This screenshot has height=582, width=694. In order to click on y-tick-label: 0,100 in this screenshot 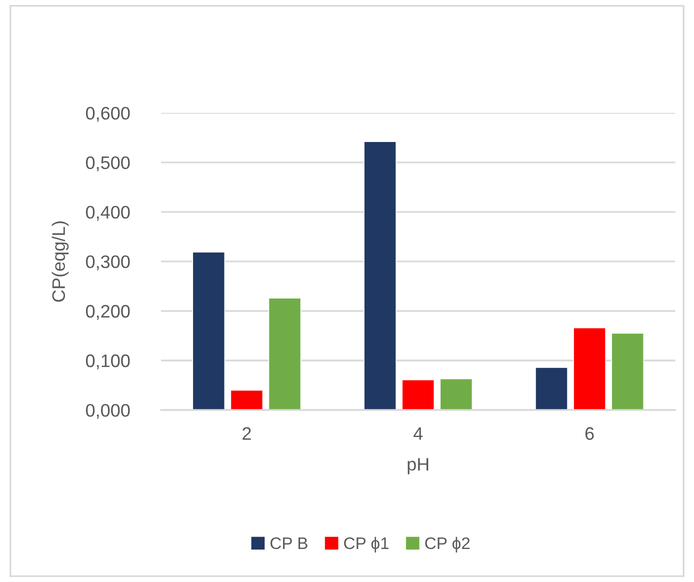, I will do `click(108, 362)`.